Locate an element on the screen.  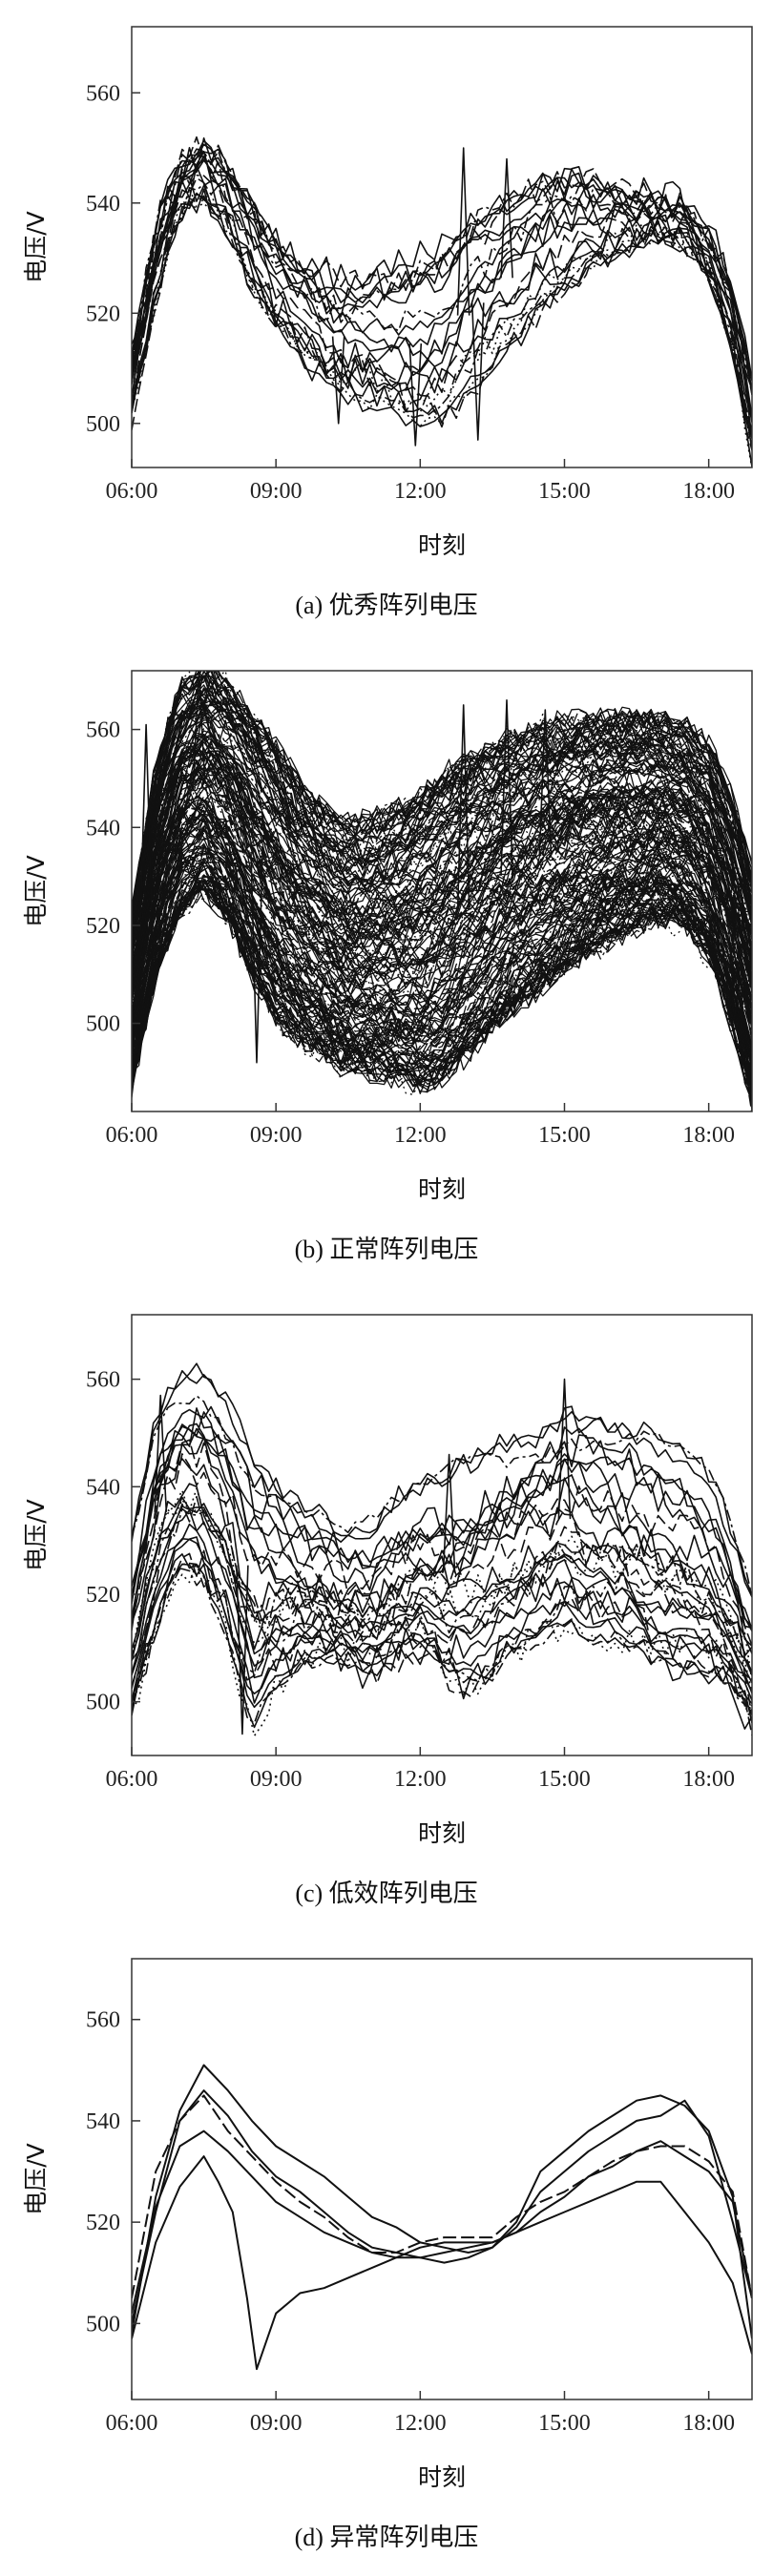
x-tick-label: 15:00 is located at coordinates (564, 2423).